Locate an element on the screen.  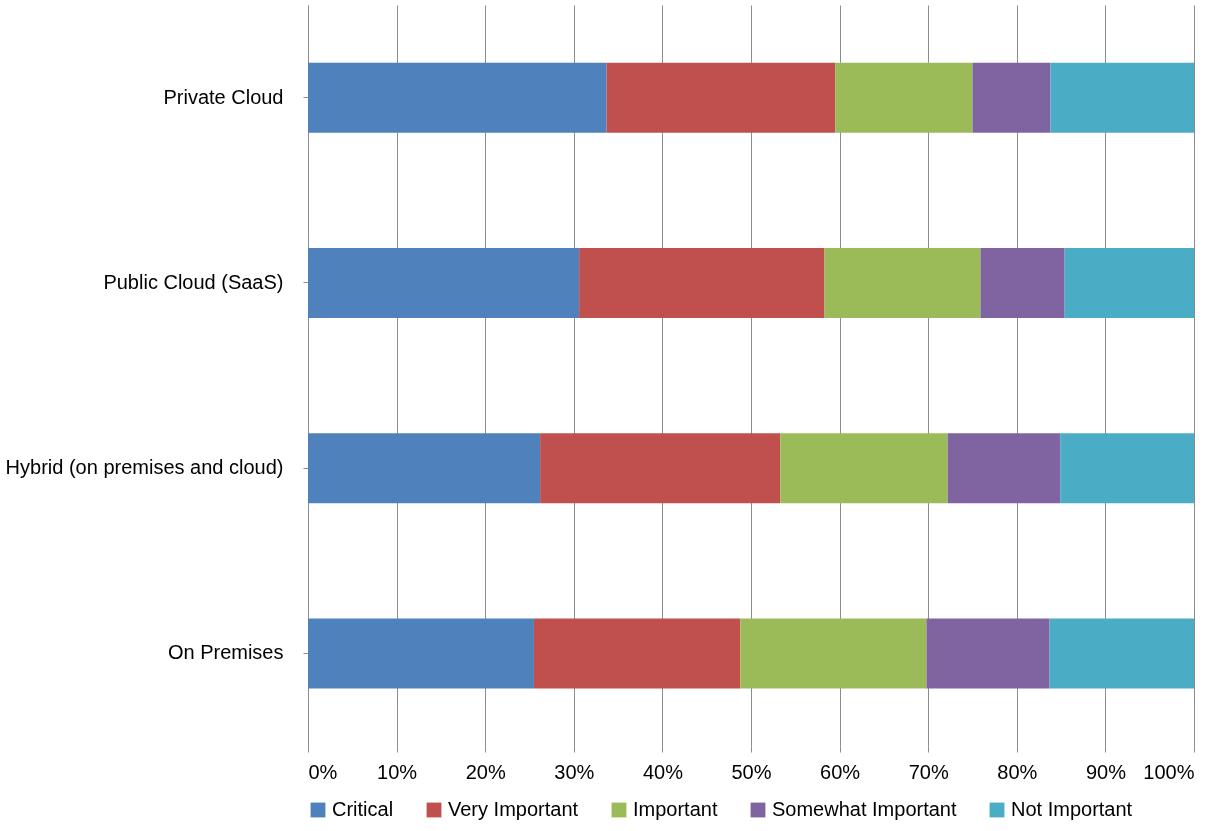
x-tick-label: 20% is located at coordinates (485, 771).